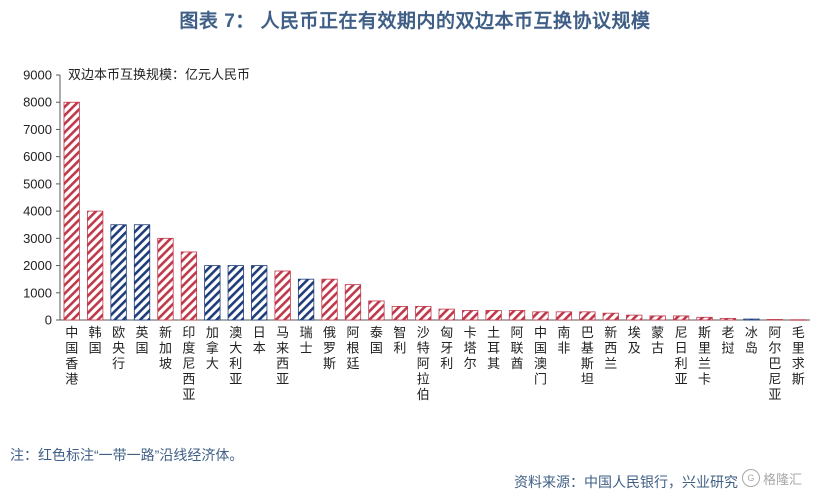 The image size is (830, 498). I want to click on x-tick-label: 新加坡, so click(165, 348).